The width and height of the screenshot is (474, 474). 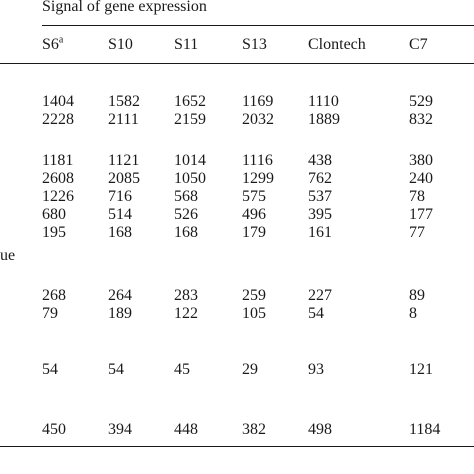 What do you see at coordinates (120, 295) in the screenshot?
I see `table-cell: 264` at bounding box center [120, 295].